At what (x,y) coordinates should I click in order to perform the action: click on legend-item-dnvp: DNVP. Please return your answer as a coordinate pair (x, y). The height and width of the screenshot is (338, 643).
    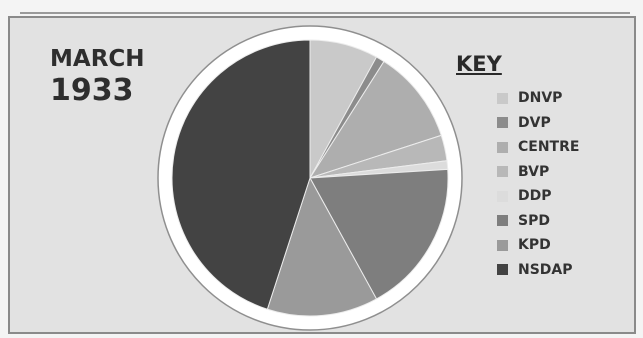
    Looking at the image, I should click on (538, 98).